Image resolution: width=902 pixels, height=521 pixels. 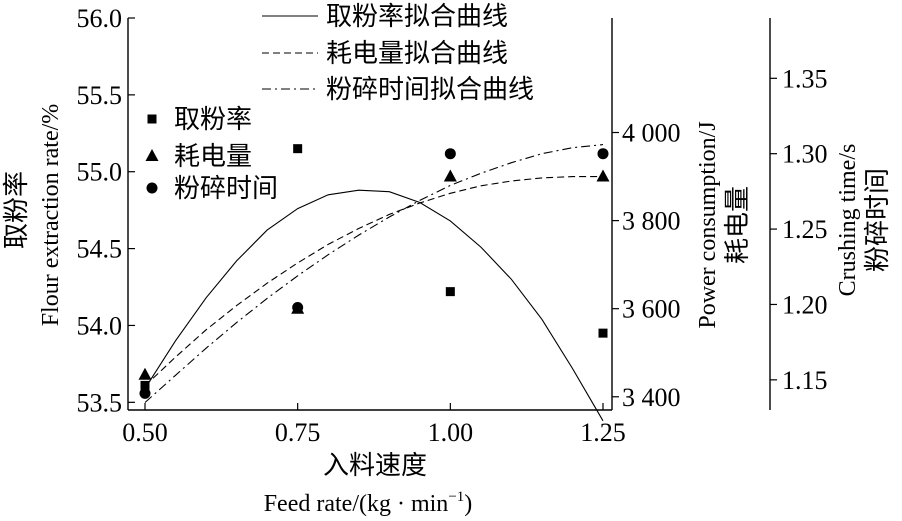 I want to click on right1-tick-label: 3 600, so click(x=651, y=309).